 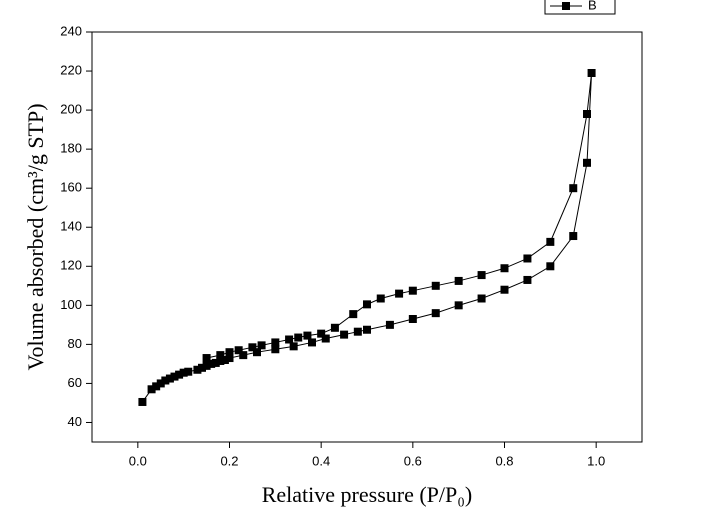 I want to click on x-tick-label: 0.0, so click(x=138, y=460).